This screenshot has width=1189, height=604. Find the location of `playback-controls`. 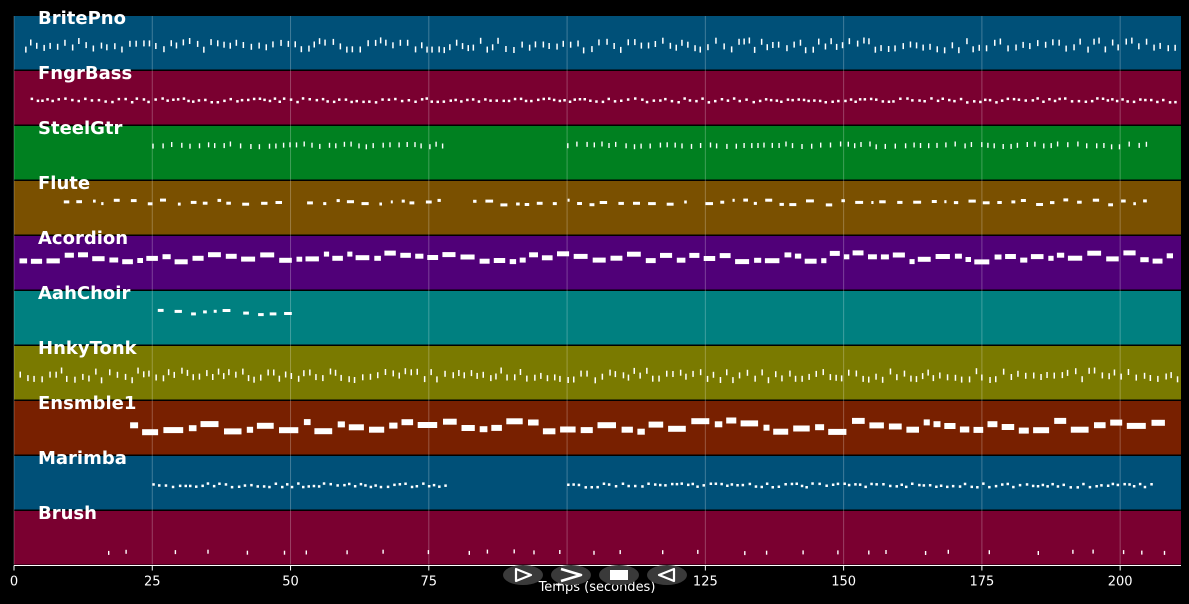

playback-controls is located at coordinates (595, 575).